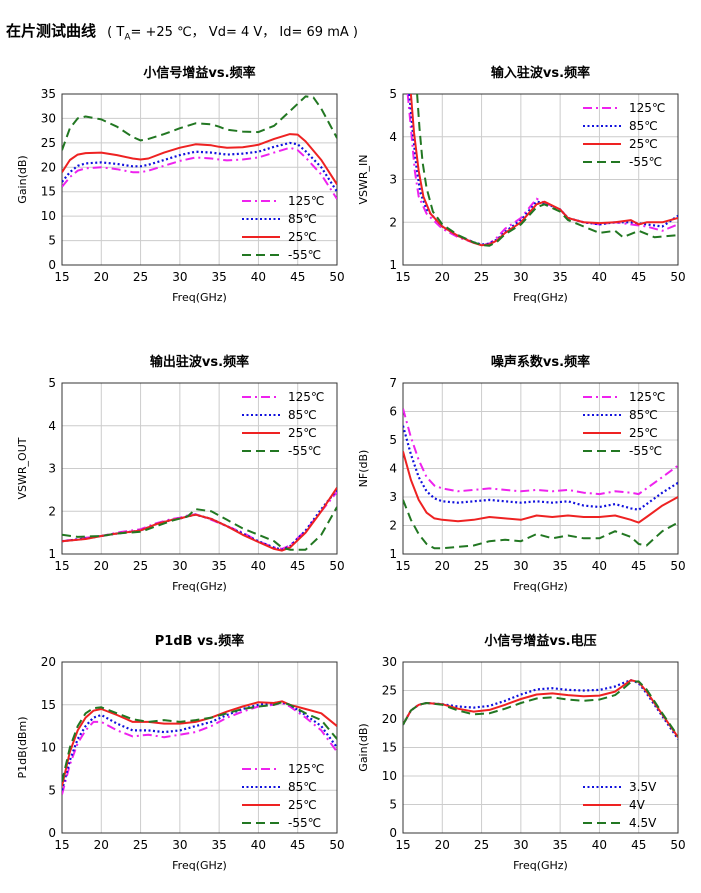 The width and height of the screenshot is (701, 893). What do you see at coordinates (643, 823) in the screenshot?
I see `legend-label: 4.5V` at bounding box center [643, 823].